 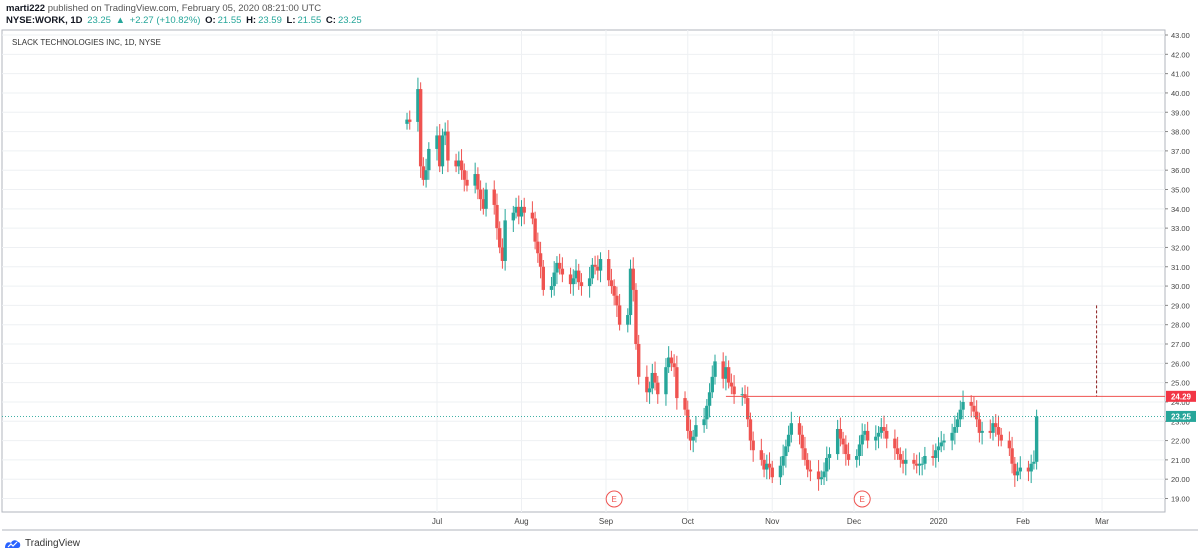 I want to click on y-tick-label: 39.00, so click(x=1180, y=112).